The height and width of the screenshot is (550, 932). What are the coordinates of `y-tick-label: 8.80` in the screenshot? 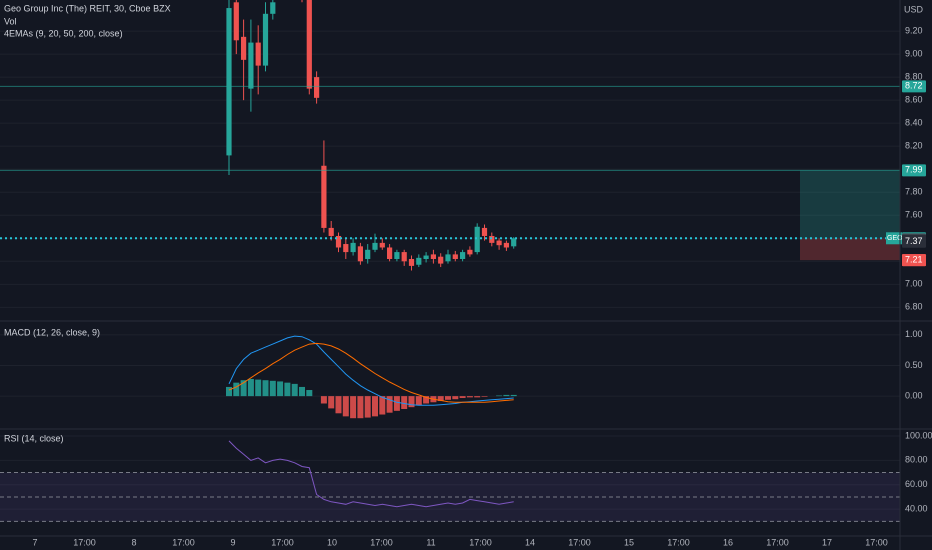 It's located at (914, 76).